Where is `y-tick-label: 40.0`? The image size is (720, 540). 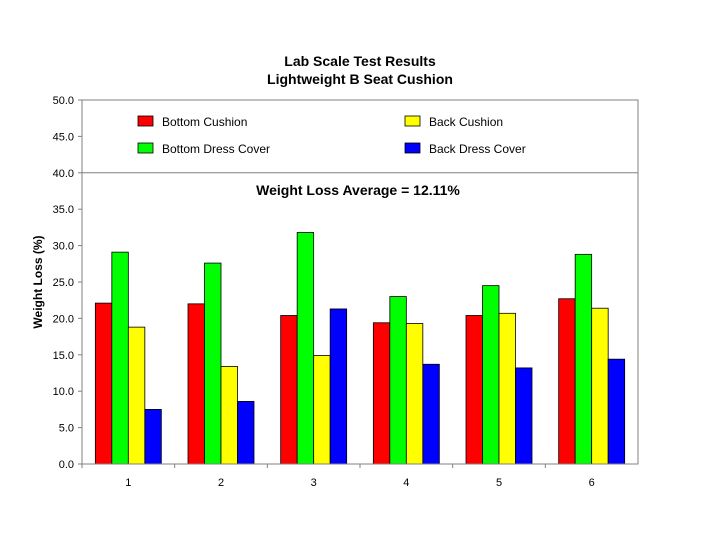
y-tick-label: 40.0 is located at coordinates (63, 174).